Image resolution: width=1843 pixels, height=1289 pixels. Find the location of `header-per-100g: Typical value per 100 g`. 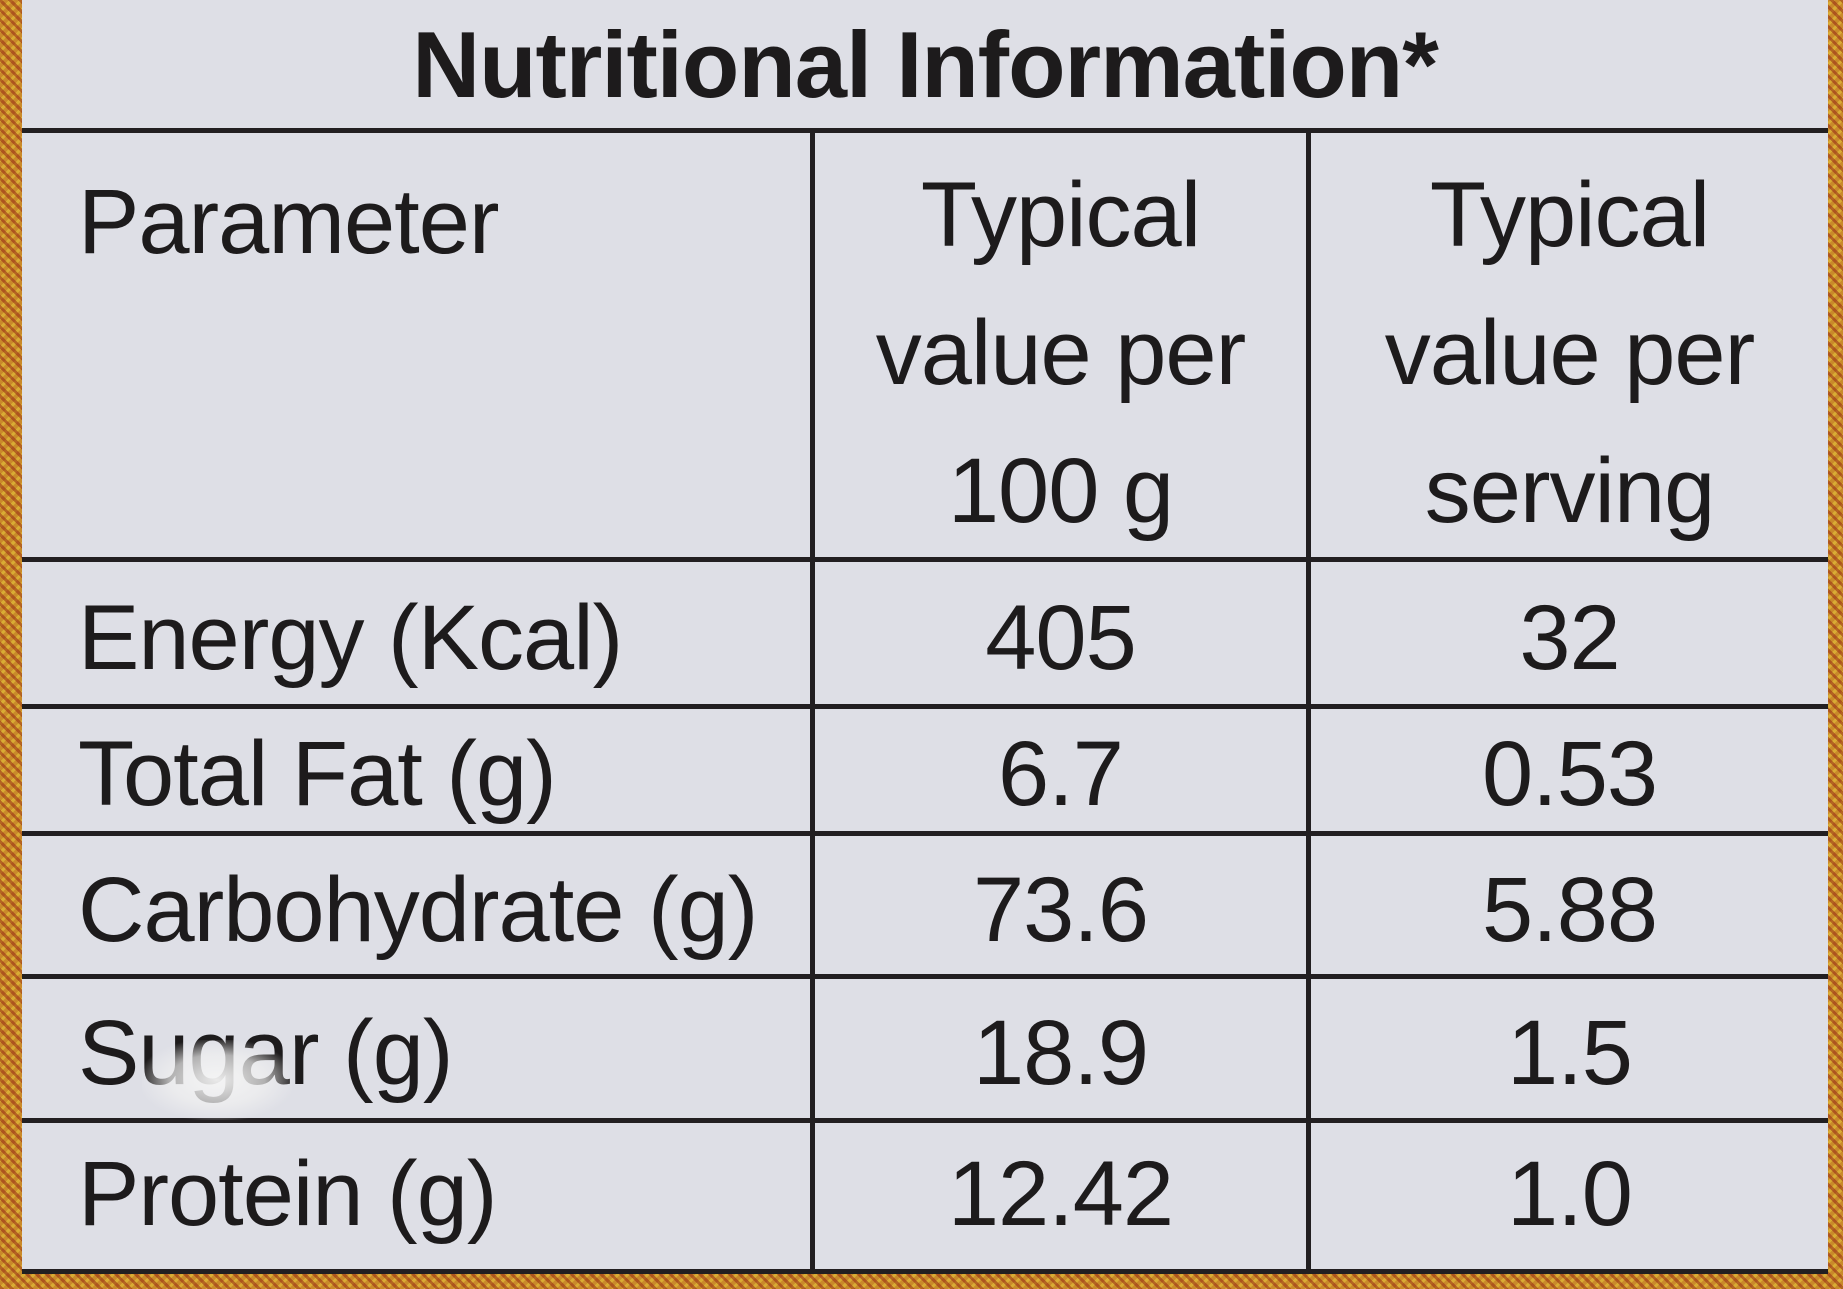

header-per-100g: Typical value per 100 g is located at coordinates (1060, 353).